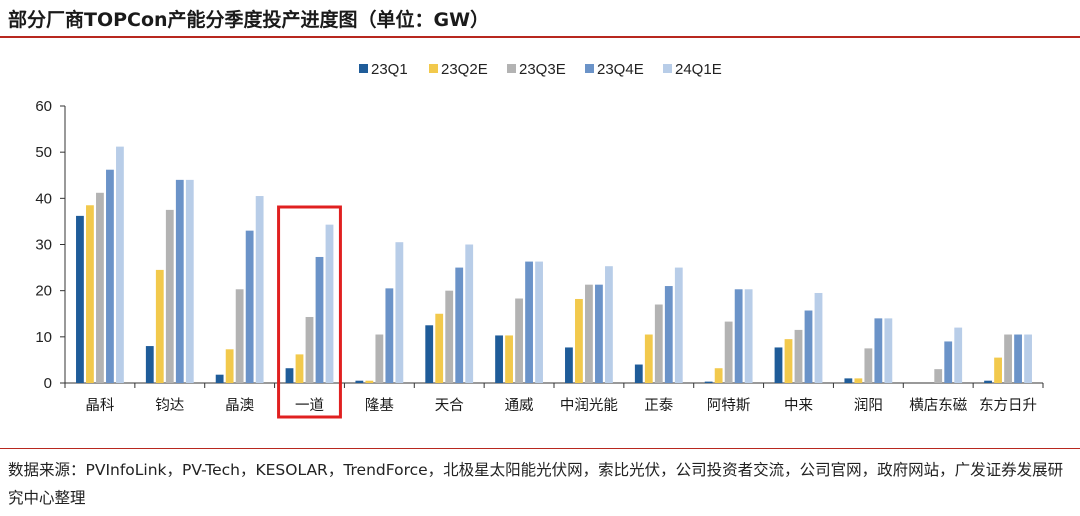 Image resolution: width=1080 pixels, height=516 pixels. What do you see at coordinates (519, 405) in the screenshot?
I see `x-category-label: 通威` at bounding box center [519, 405].